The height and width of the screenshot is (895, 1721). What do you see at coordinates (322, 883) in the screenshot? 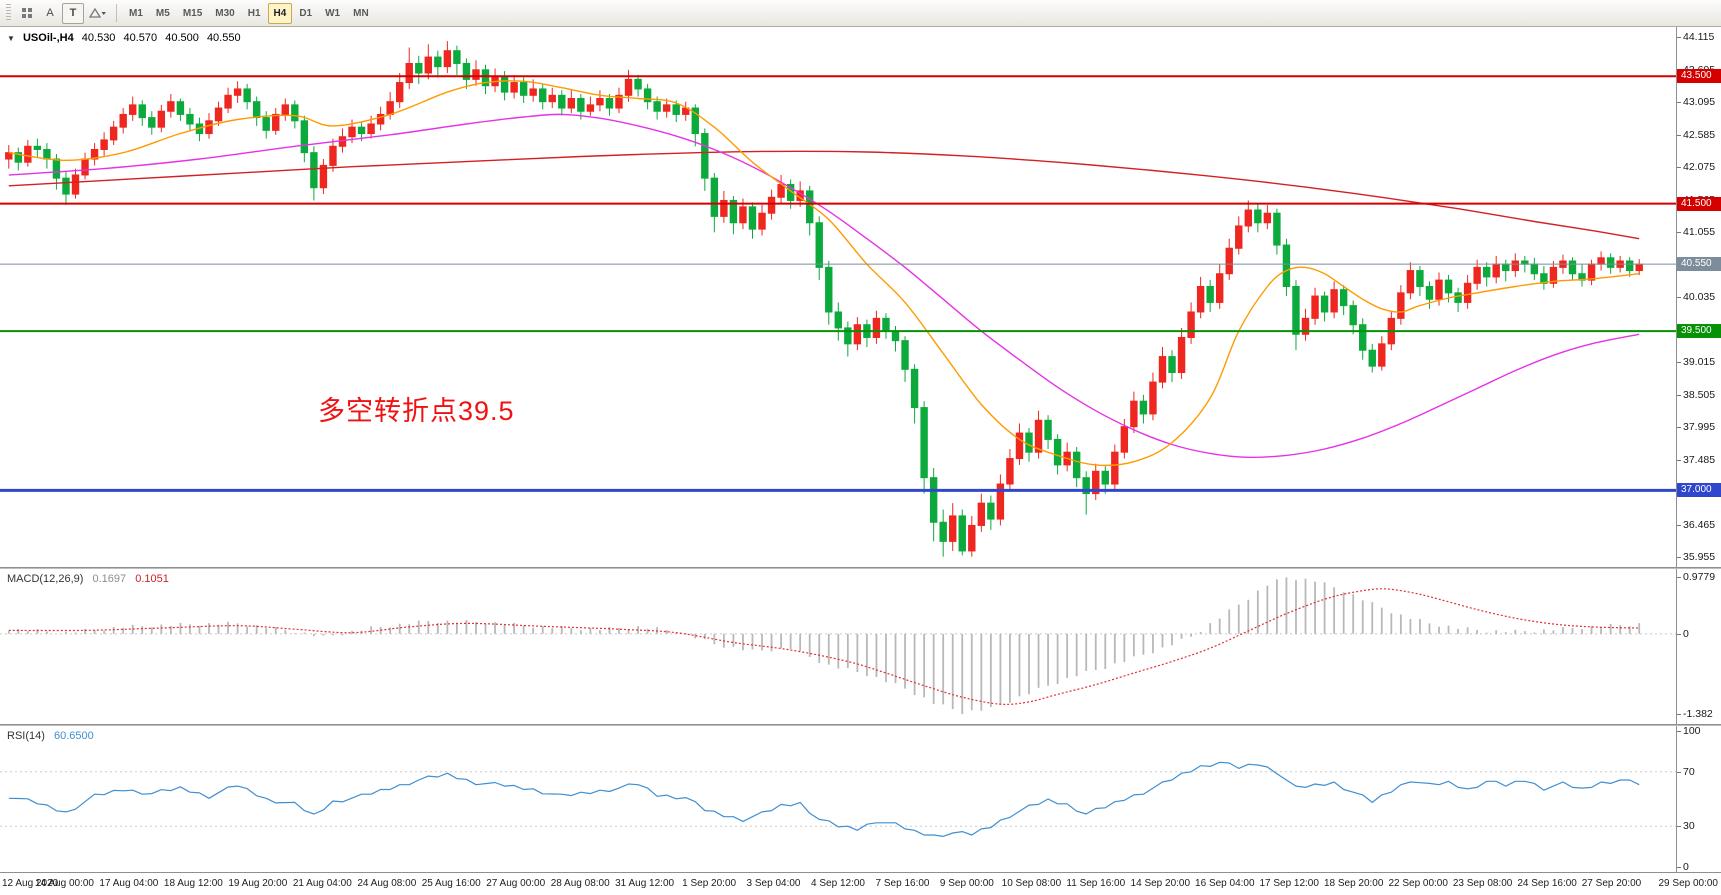
I see `time-axis-label: 21 Aug 04:00` at bounding box center [322, 883].